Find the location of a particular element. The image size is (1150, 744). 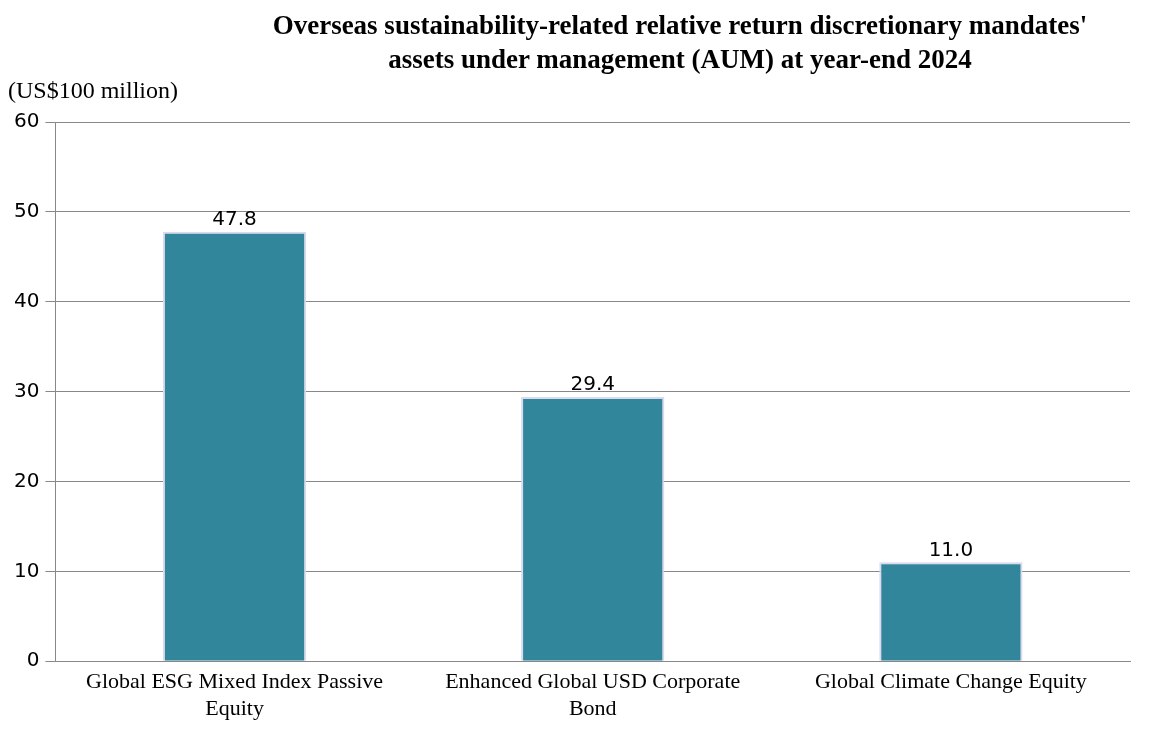

data-label: 29.4 is located at coordinates (592, 383).